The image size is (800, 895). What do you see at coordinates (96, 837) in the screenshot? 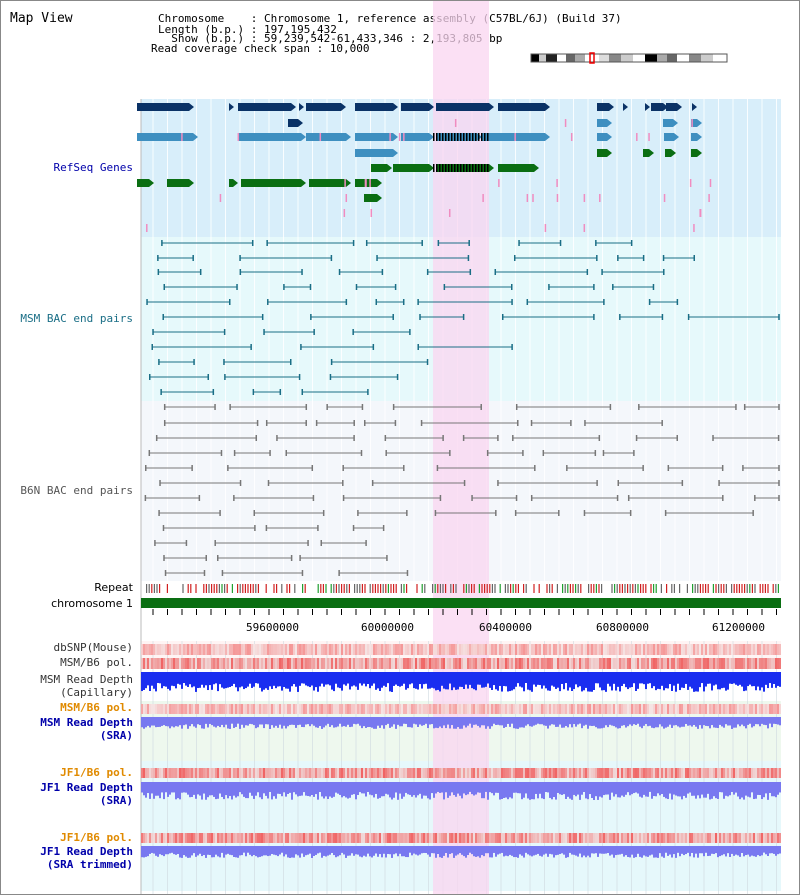
I see `jf1-b6-pol-trim-label: JF1/B6 pol.` at bounding box center [96, 837].